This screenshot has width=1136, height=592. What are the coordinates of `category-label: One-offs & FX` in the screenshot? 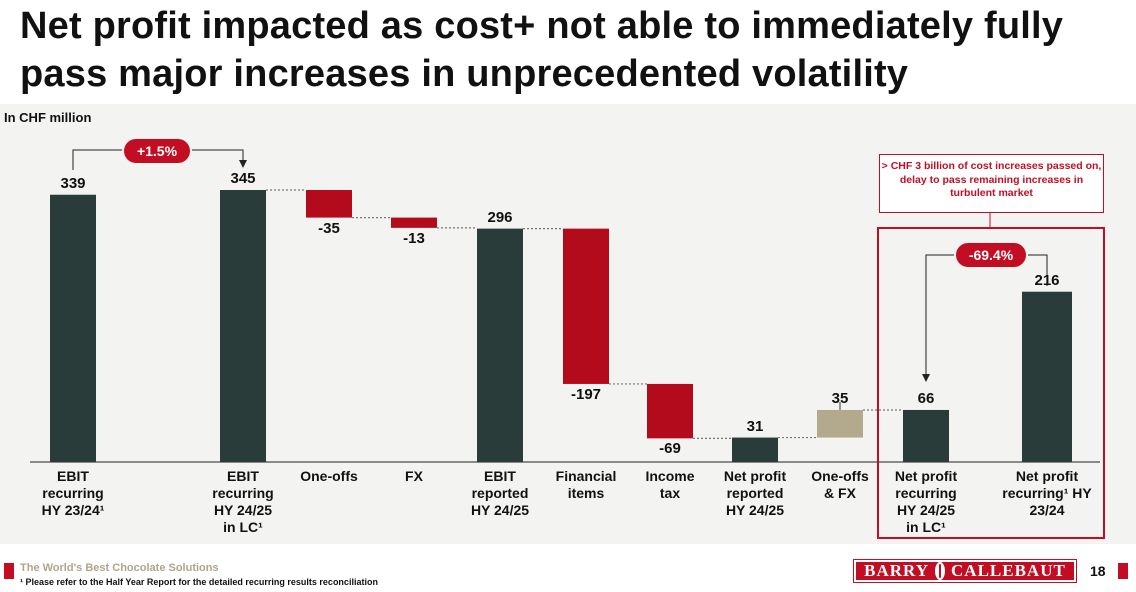 It's located at (840, 485).